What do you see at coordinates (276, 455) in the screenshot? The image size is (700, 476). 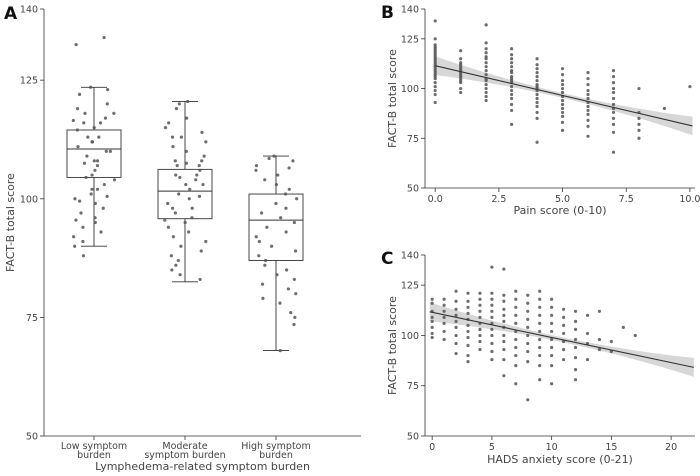 I see `x-category-label: burden` at bounding box center [276, 455].